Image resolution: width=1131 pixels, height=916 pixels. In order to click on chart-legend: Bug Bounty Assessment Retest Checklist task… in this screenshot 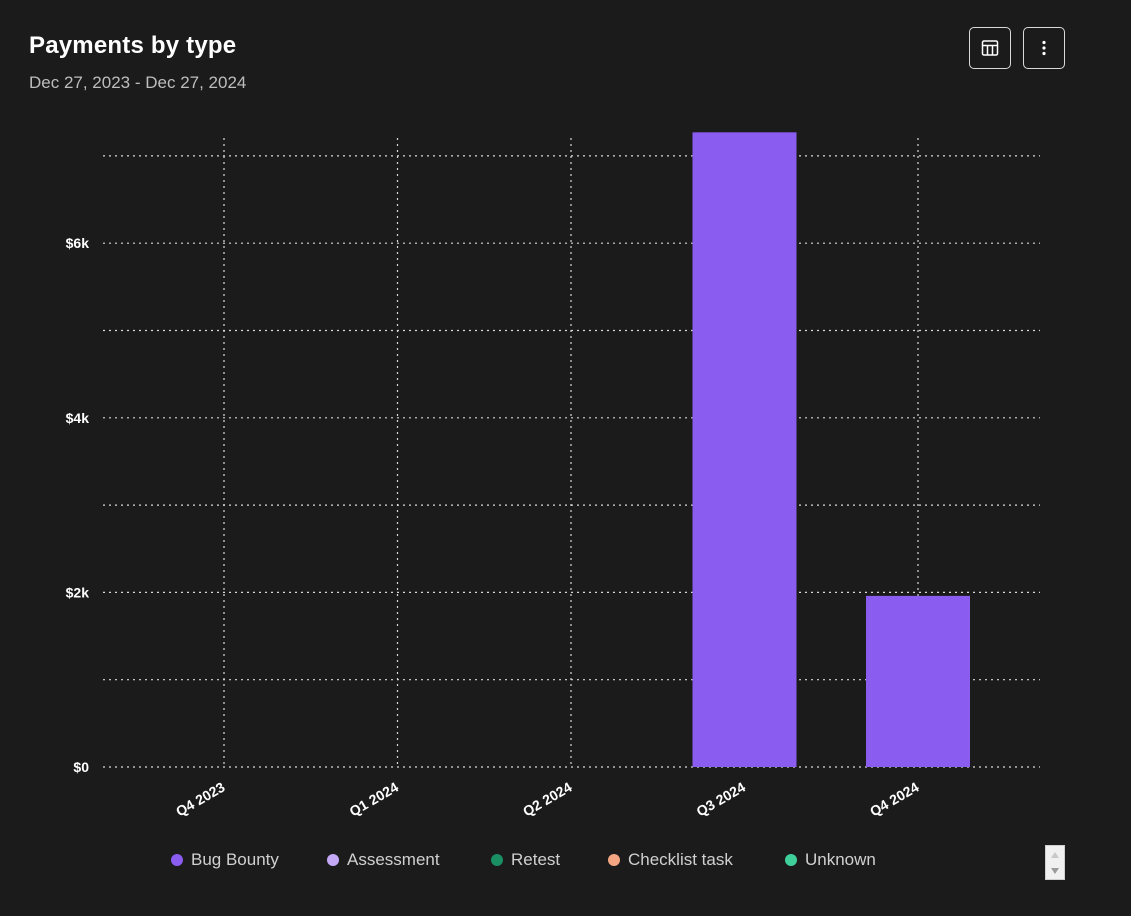, I will do `click(565, 862)`.